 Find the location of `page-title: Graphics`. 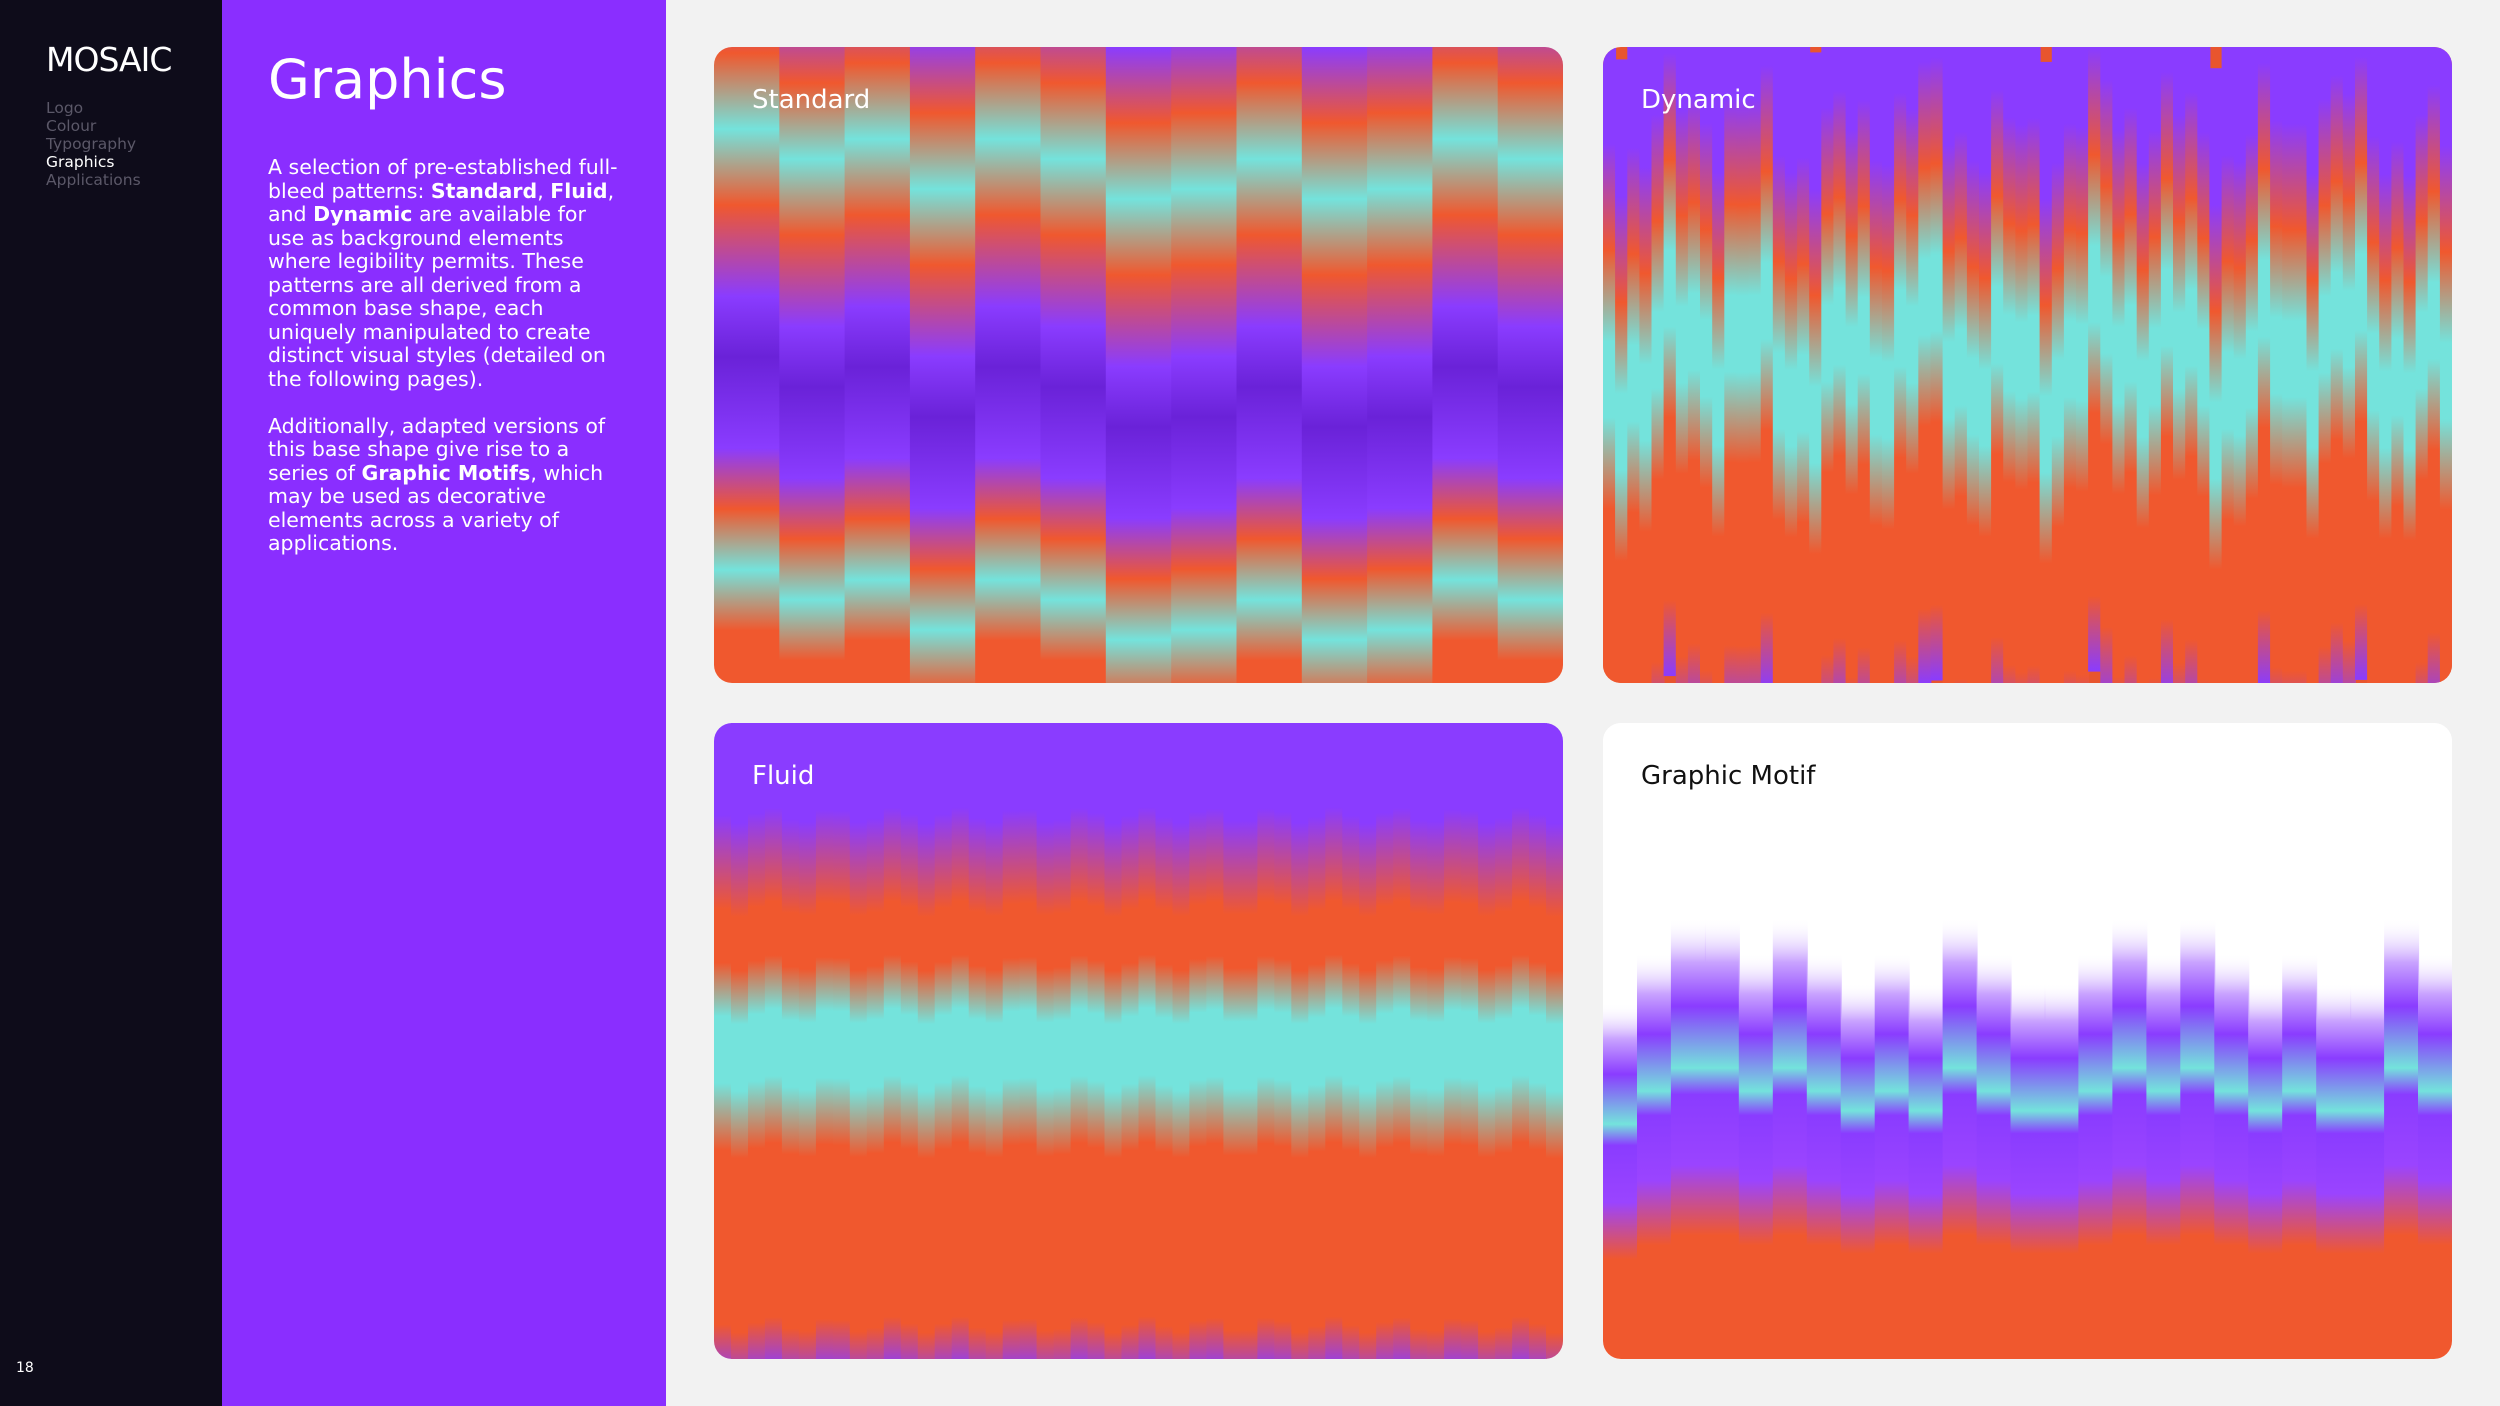

page-title: Graphics is located at coordinates (387, 79).